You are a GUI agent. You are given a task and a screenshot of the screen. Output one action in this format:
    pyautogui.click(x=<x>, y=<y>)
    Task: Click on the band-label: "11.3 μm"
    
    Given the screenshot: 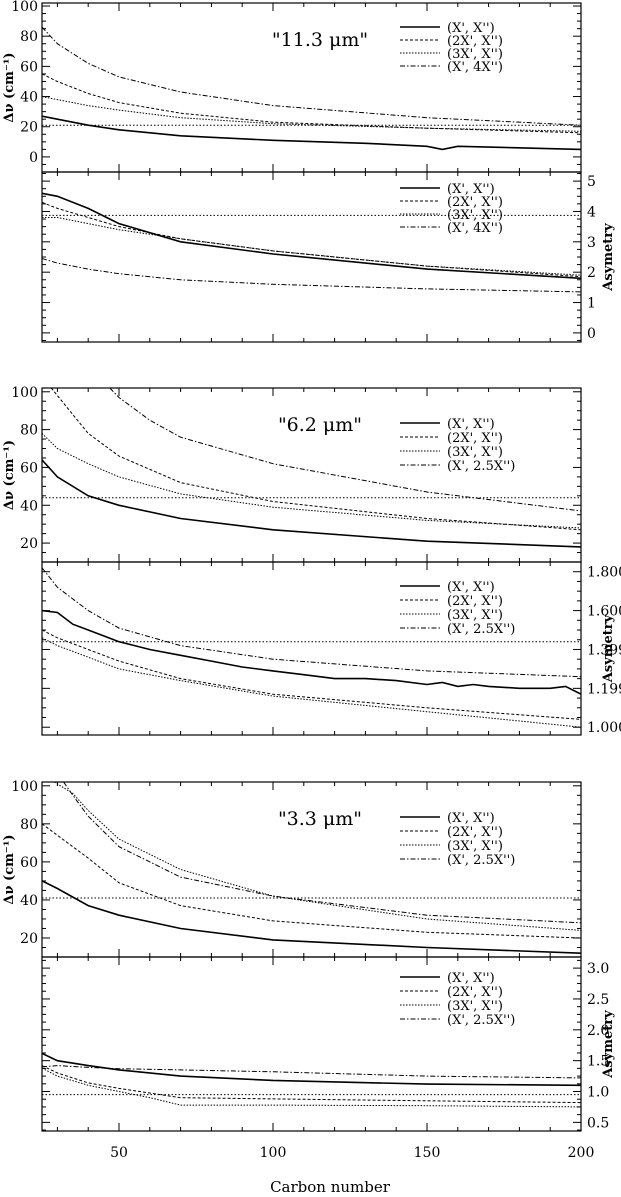 What is the action you would take?
    pyautogui.click(x=320, y=40)
    